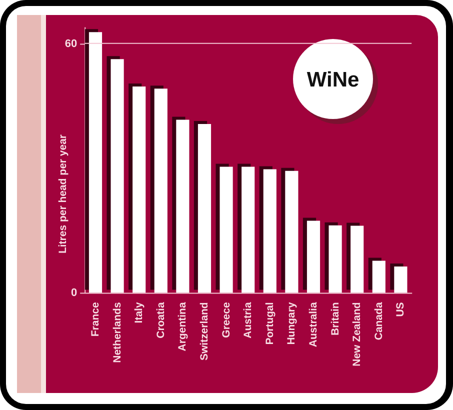 This screenshot has width=453, height=410. What do you see at coordinates (357, 334) in the screenshot?
I see `x-tick-label: New Zealand` at bounding box center [357, 334].